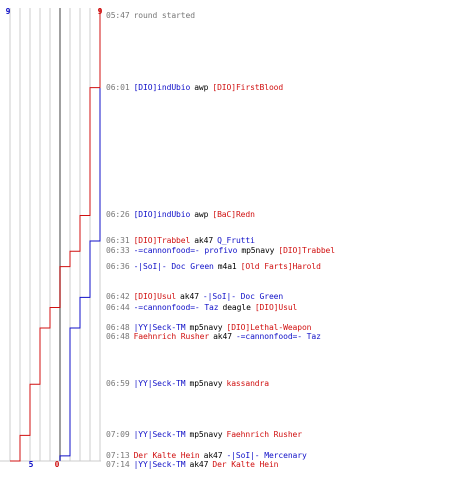 The width and height of the screenshot is (450, 500). Describe the element at coordinates (269, 327) in the screenshot. I see `victim-name: [DIO]Lethal-Weapon` at that location.